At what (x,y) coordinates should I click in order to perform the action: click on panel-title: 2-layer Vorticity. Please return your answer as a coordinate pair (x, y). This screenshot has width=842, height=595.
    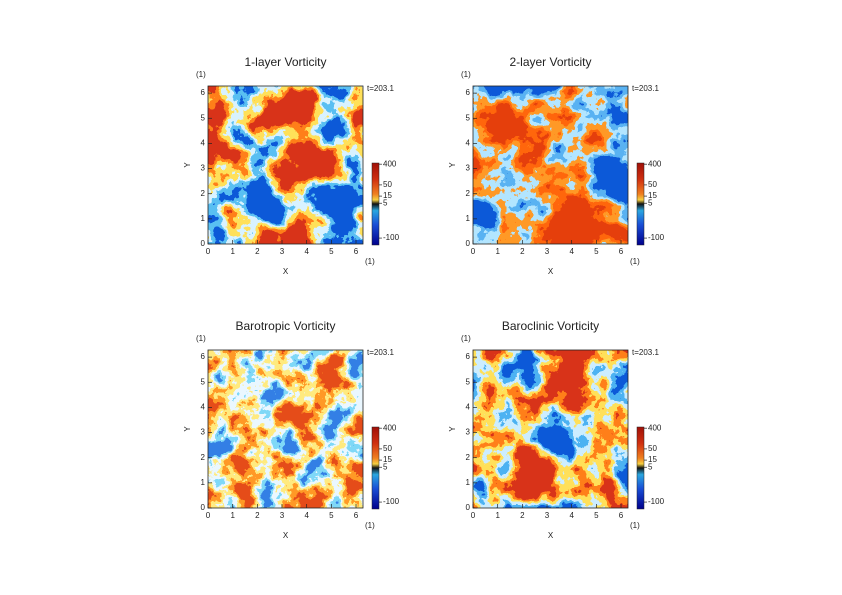
    Looking at the image, I should click on (550, 62).